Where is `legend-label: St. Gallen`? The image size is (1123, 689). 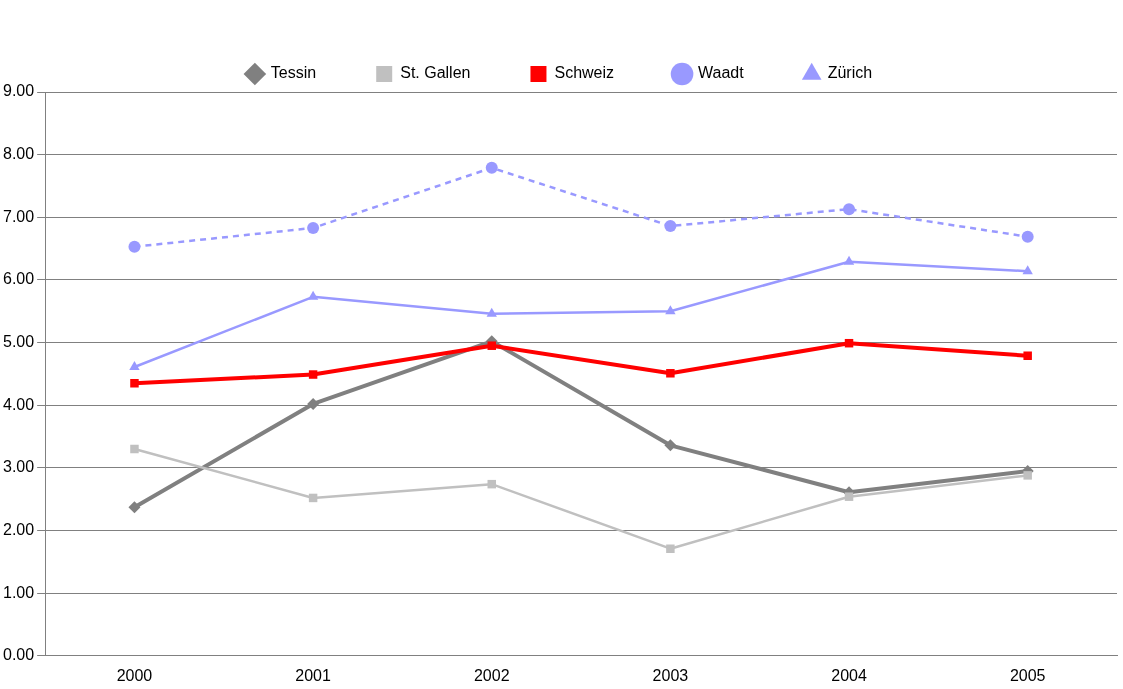
legend-label: St. Gallen is located at coordinates (435, 73).